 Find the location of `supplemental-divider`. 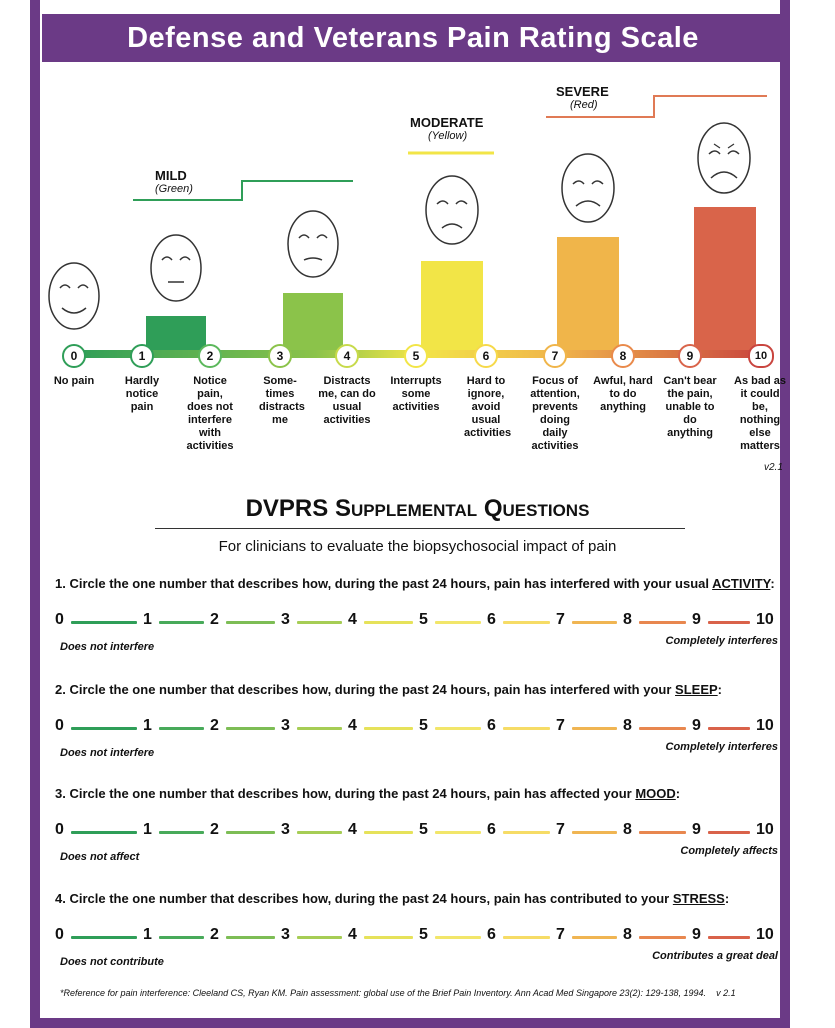

supplemental-divider is located at coordinates (420, 528).